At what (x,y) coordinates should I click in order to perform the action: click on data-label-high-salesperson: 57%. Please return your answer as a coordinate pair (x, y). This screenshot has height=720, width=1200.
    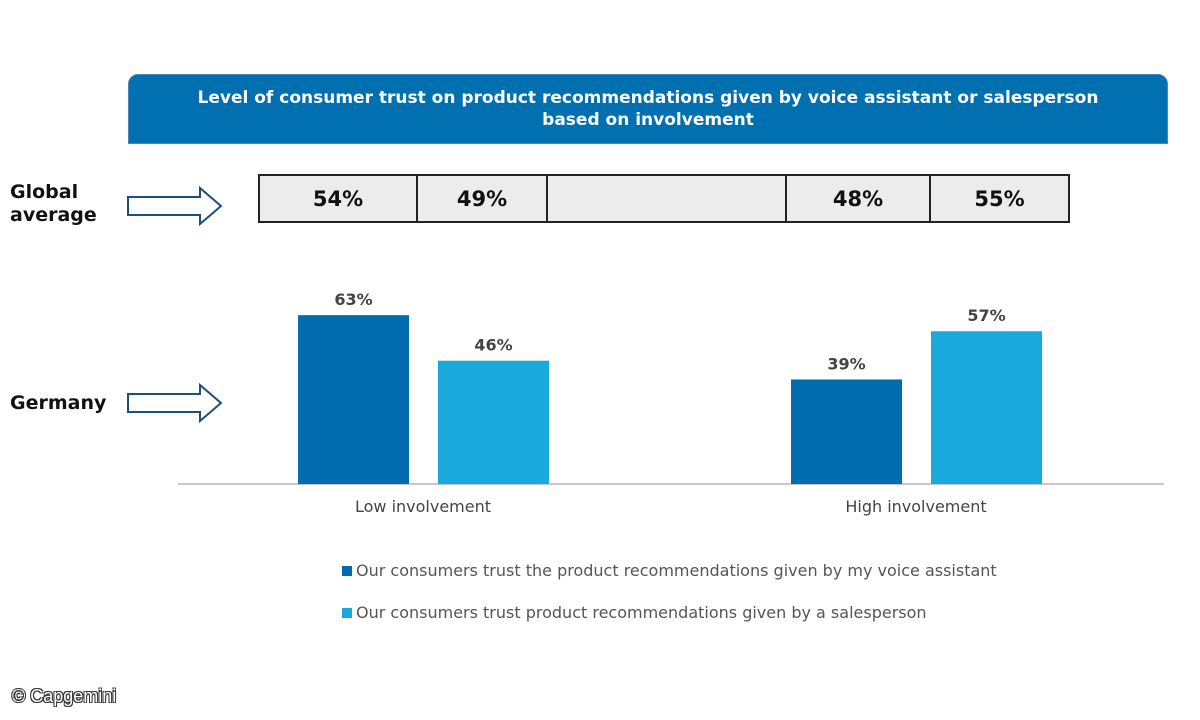
    Looking at the image, I should click on (986, 315).